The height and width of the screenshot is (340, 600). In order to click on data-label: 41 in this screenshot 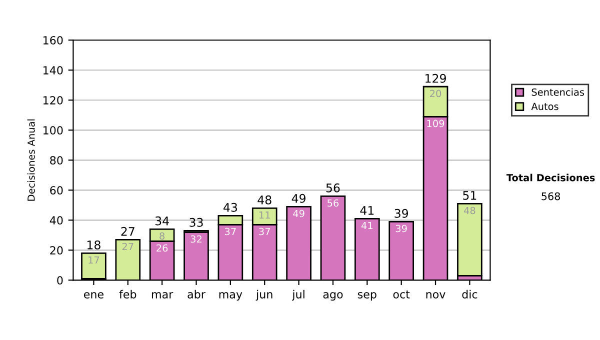, I will do `click(366, 226)`.